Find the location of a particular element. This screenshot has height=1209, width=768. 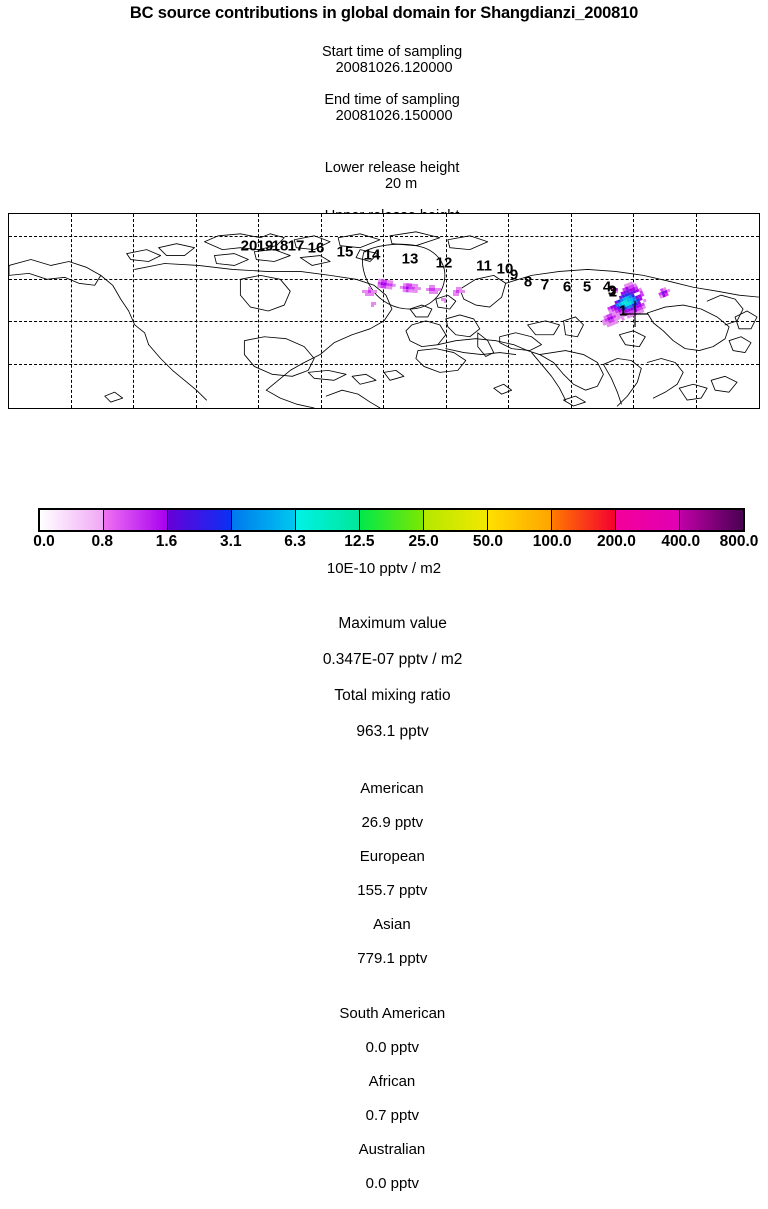

region-value-european: 155.7 pptv is located at coordinates (392, 890).